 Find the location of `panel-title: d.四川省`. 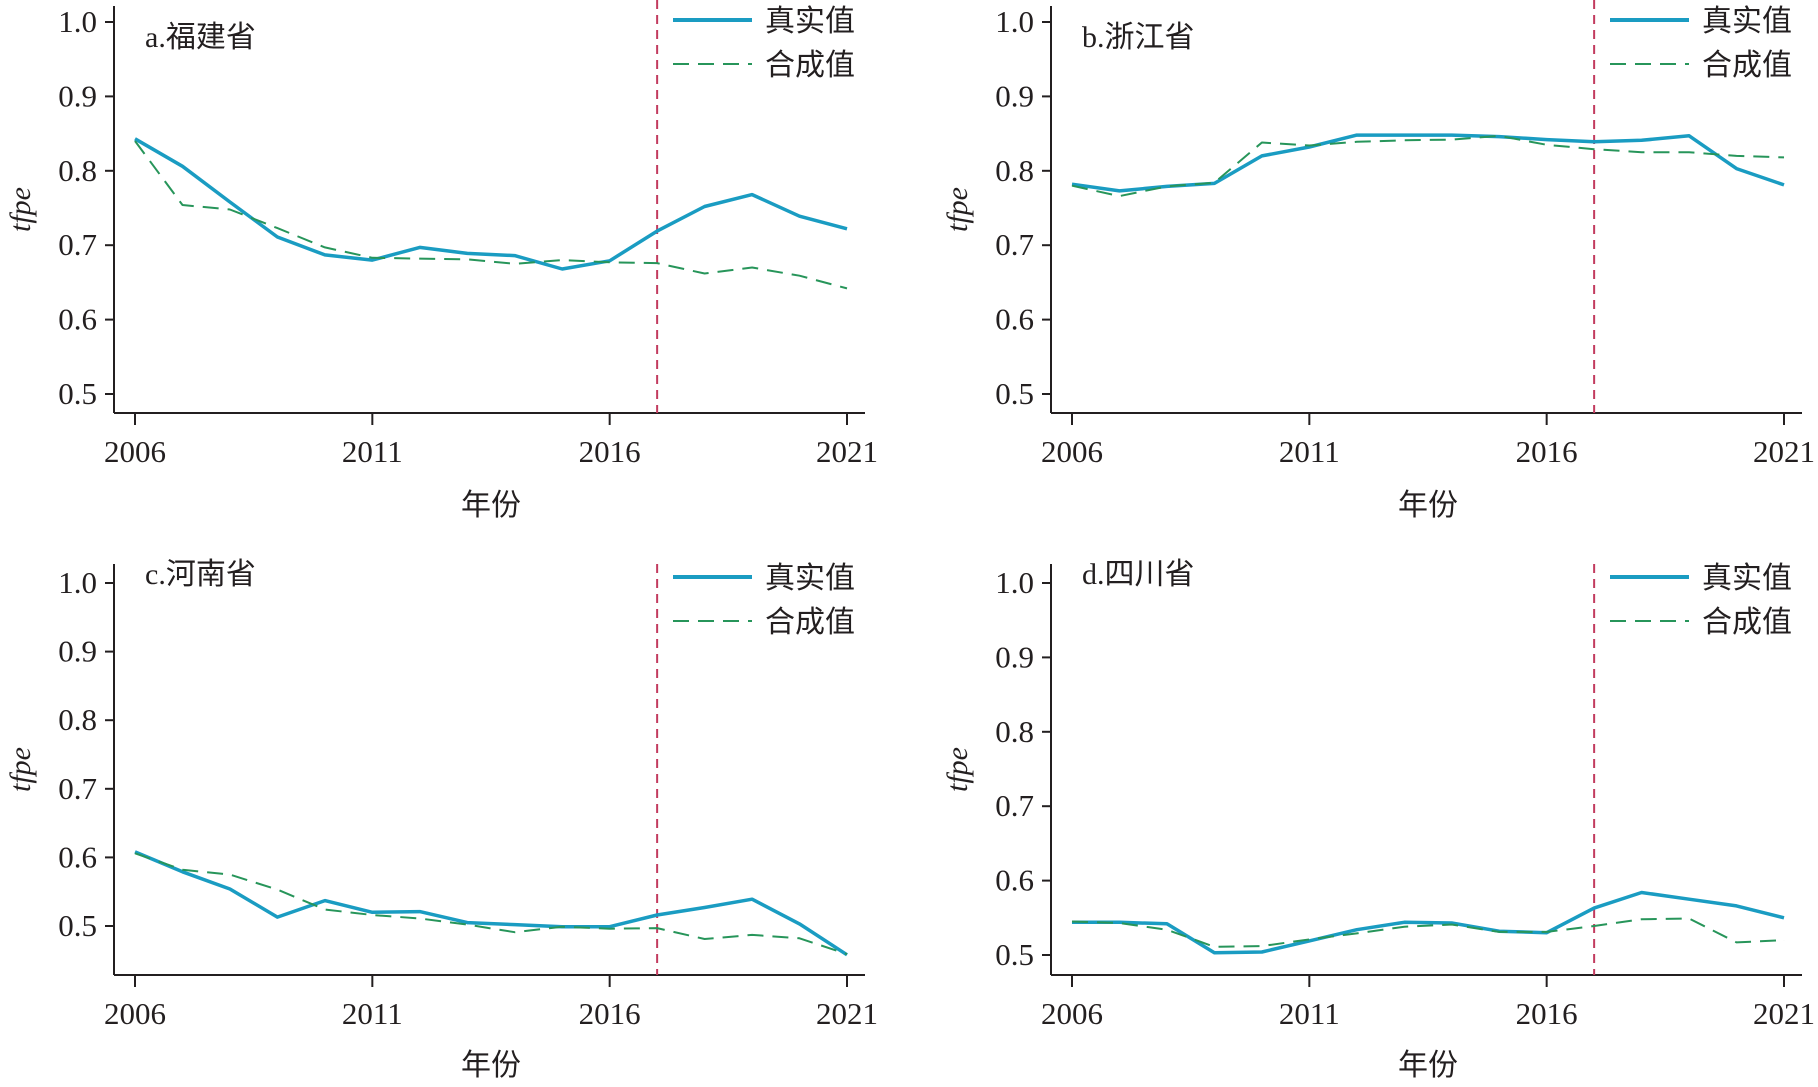

panel-title: d.四川省 is located at coordinates (1138, 574).